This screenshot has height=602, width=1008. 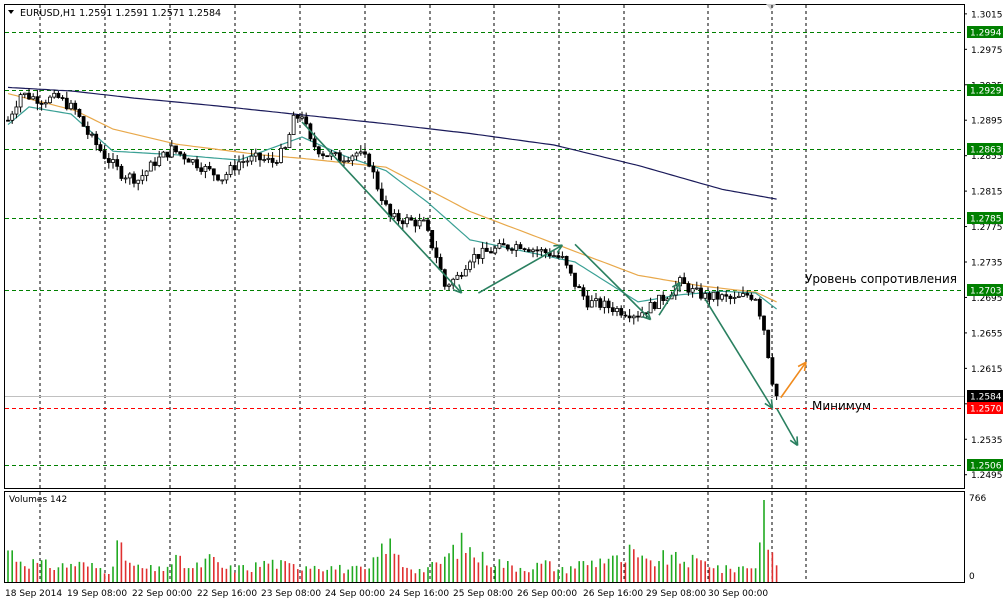 What do you see at coordinates (986, 34) in the screenshot?
I see `level-price-label: 1.2994` at bounding box center [986, 34].